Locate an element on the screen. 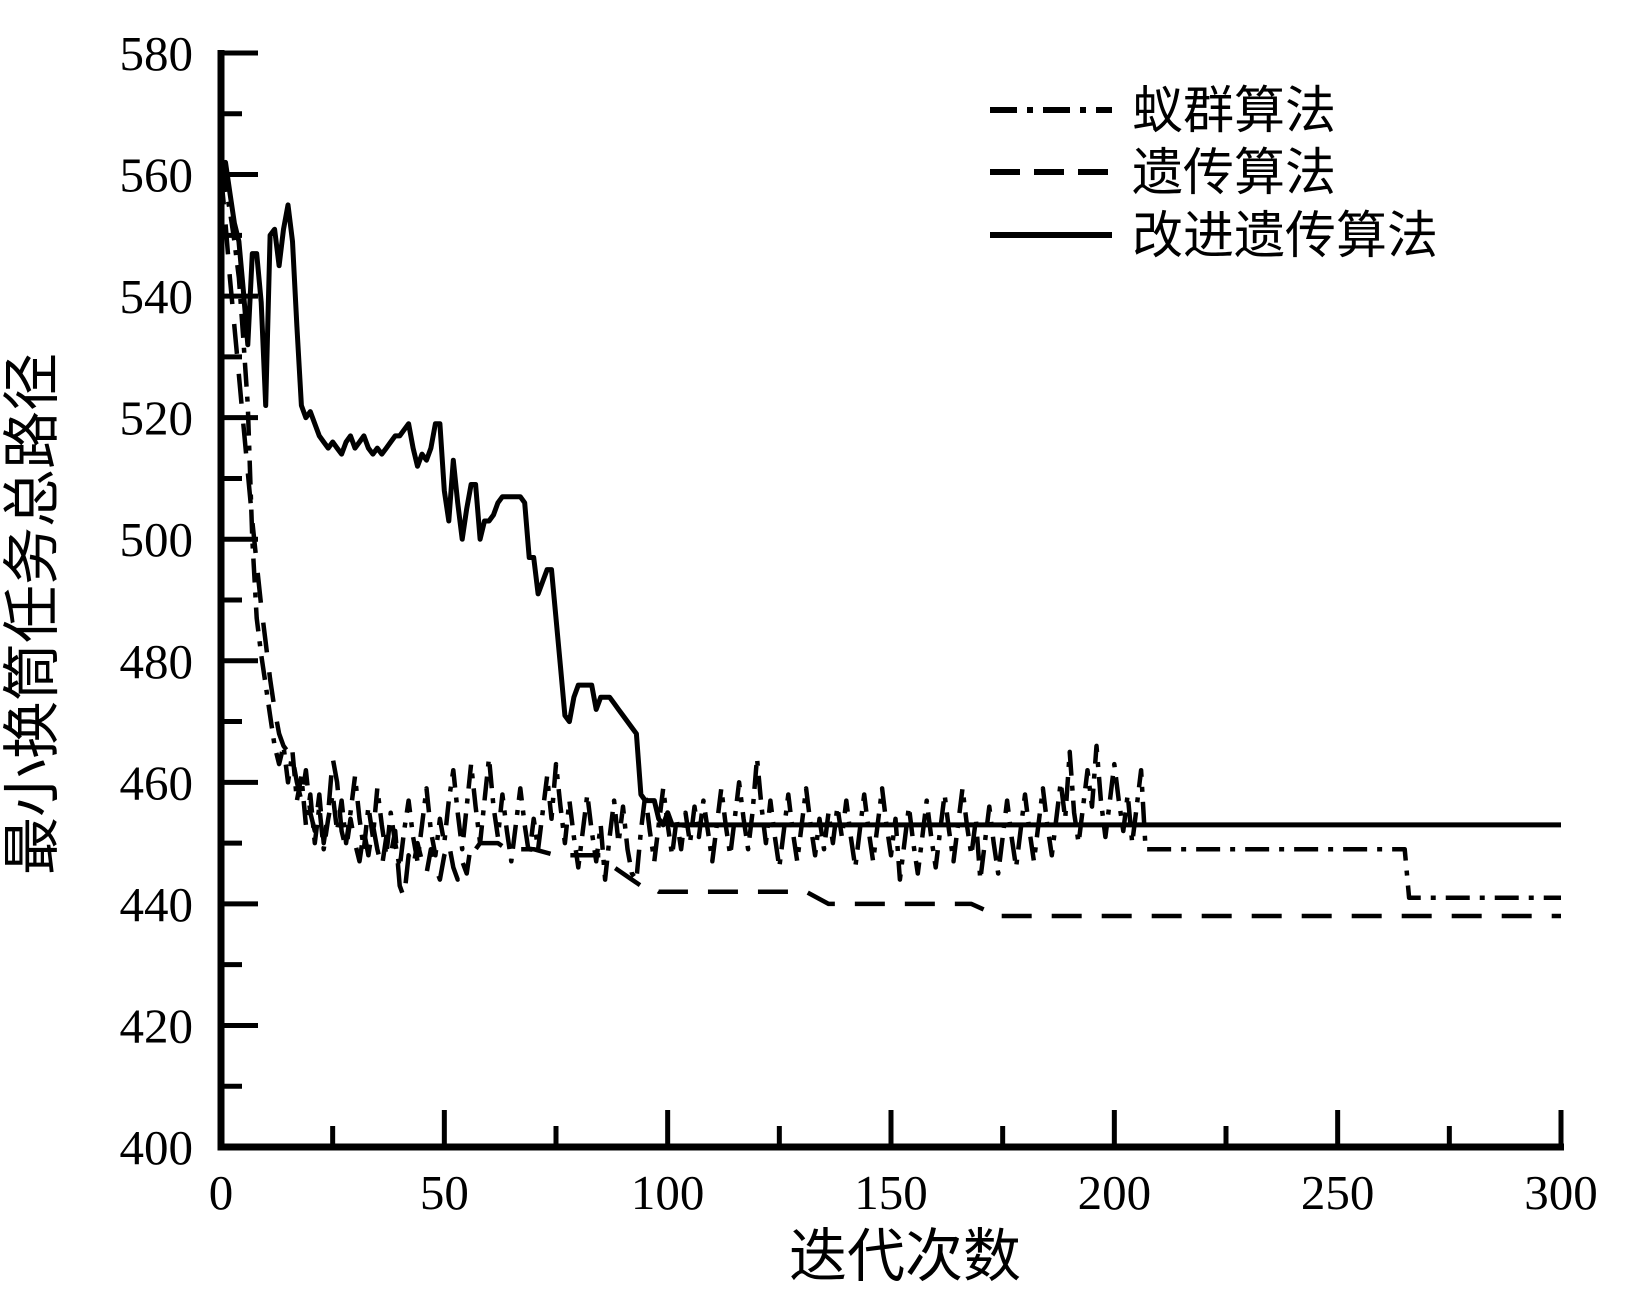  y-tick-label: 520 is located at coordinates (157, 418).